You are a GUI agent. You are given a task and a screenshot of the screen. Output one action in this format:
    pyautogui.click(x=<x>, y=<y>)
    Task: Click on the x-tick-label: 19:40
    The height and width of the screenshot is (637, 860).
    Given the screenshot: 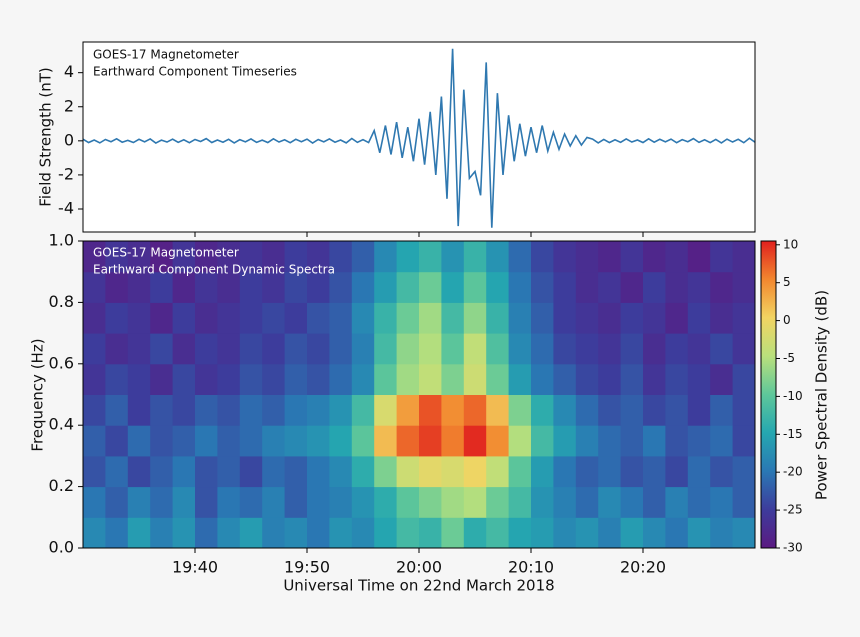 What is the action you would take?
    pyautogui.click(x=195, y=567)
    